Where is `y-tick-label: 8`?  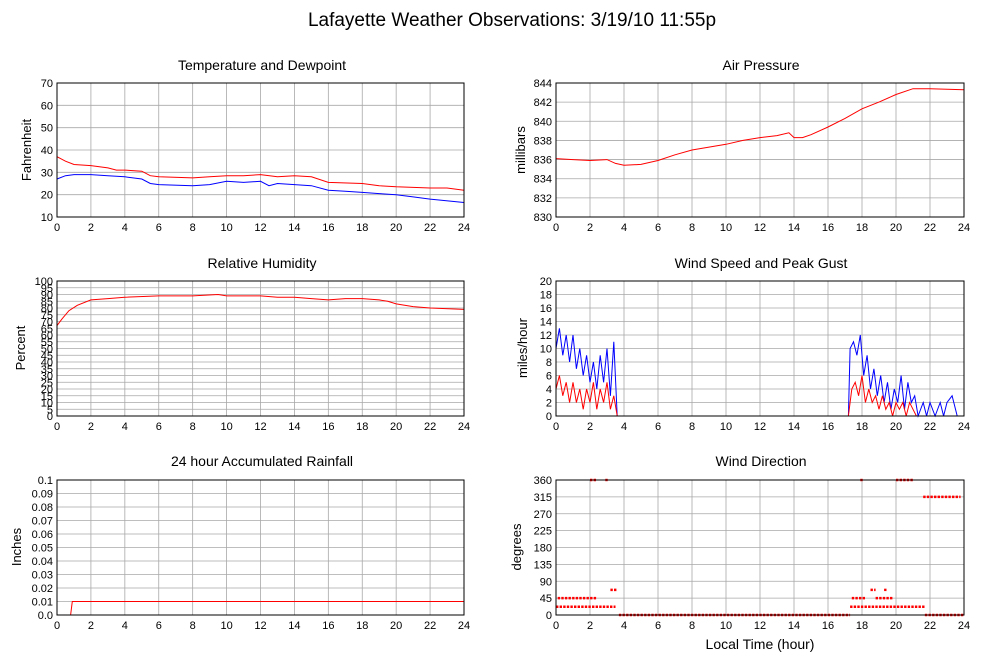
y-tick-label: 8 is located at coordinates (549, 363).